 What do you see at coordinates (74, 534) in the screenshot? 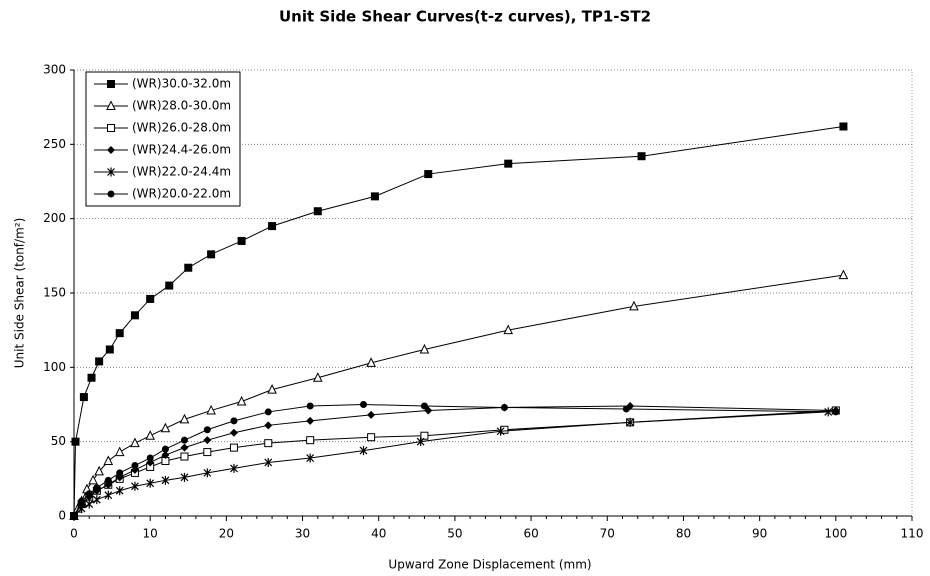
I see `x-tick-label: 0` at bounding box center [74, 534].